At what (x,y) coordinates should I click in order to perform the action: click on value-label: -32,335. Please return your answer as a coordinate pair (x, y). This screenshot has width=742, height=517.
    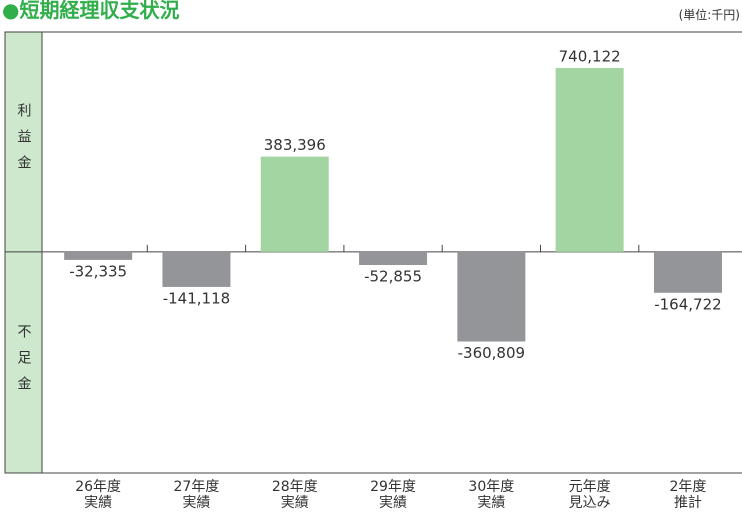
    Looking at the image, I should click on (98, 271).